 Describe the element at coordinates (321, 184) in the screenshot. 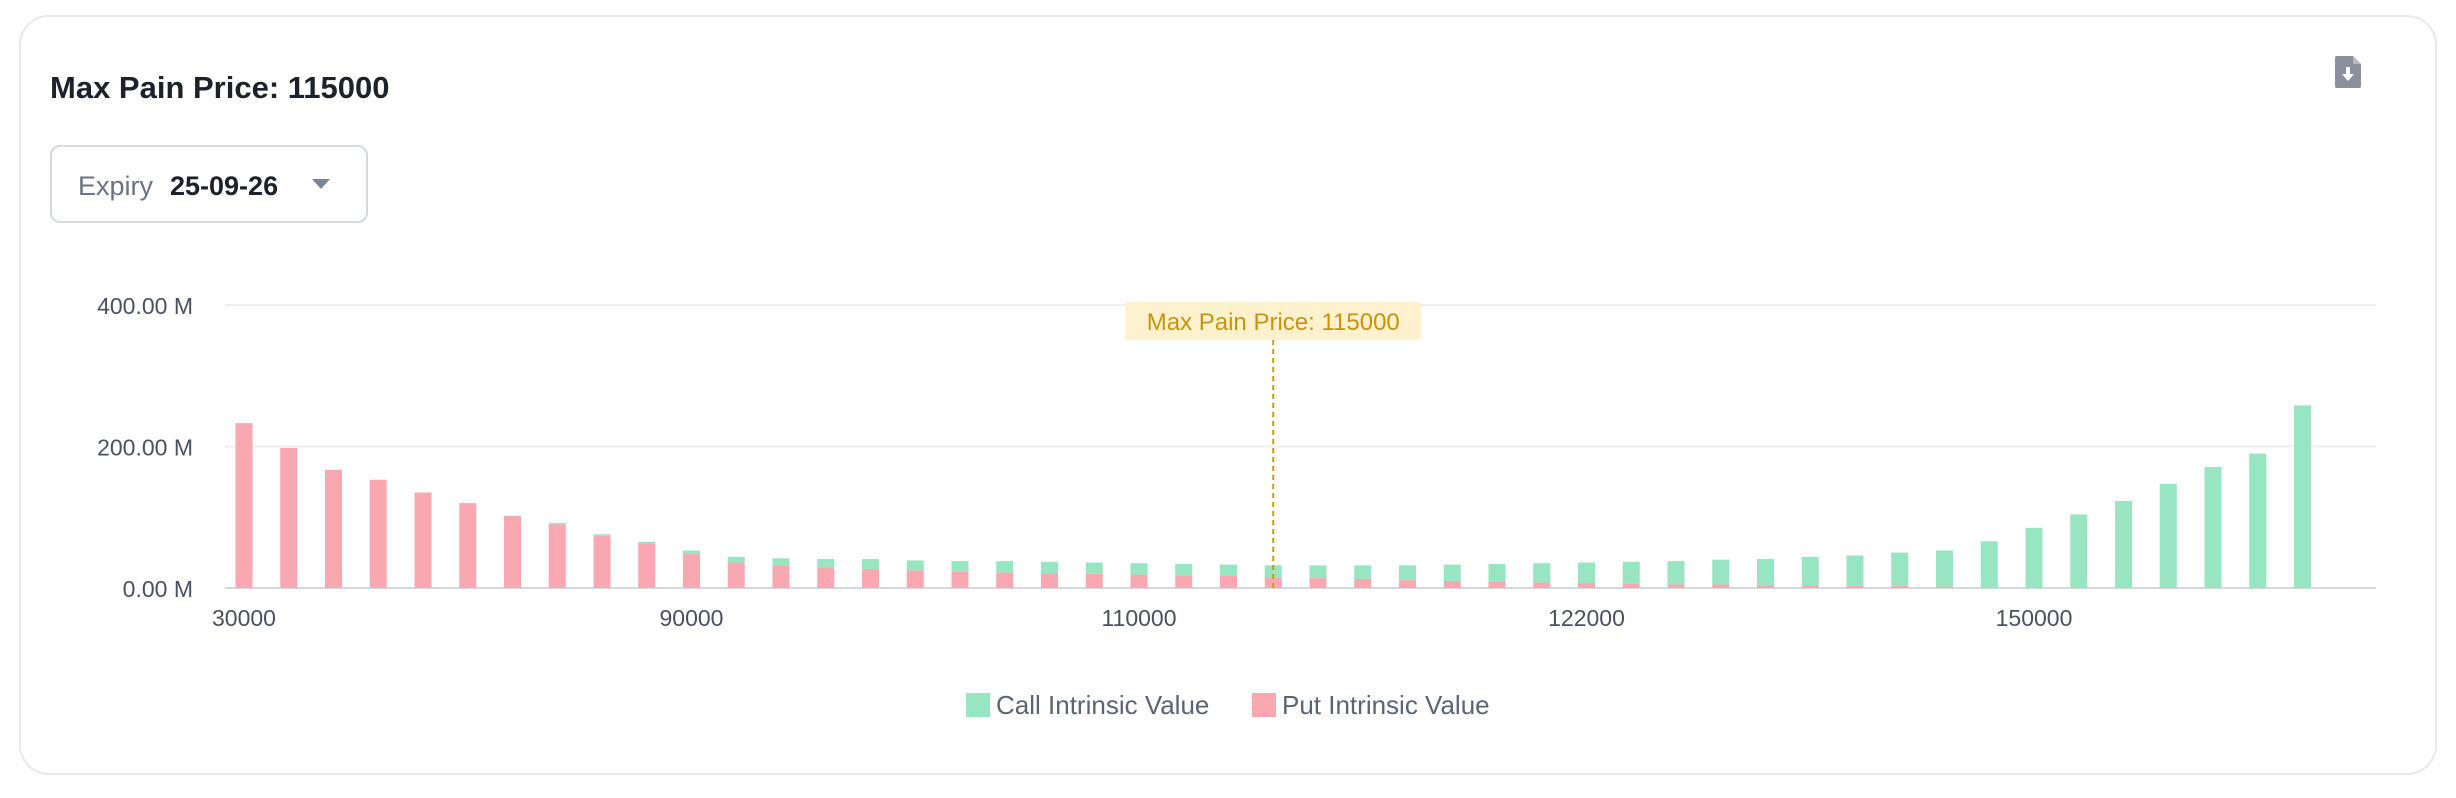

I see `chevron-down-icon` at that location.